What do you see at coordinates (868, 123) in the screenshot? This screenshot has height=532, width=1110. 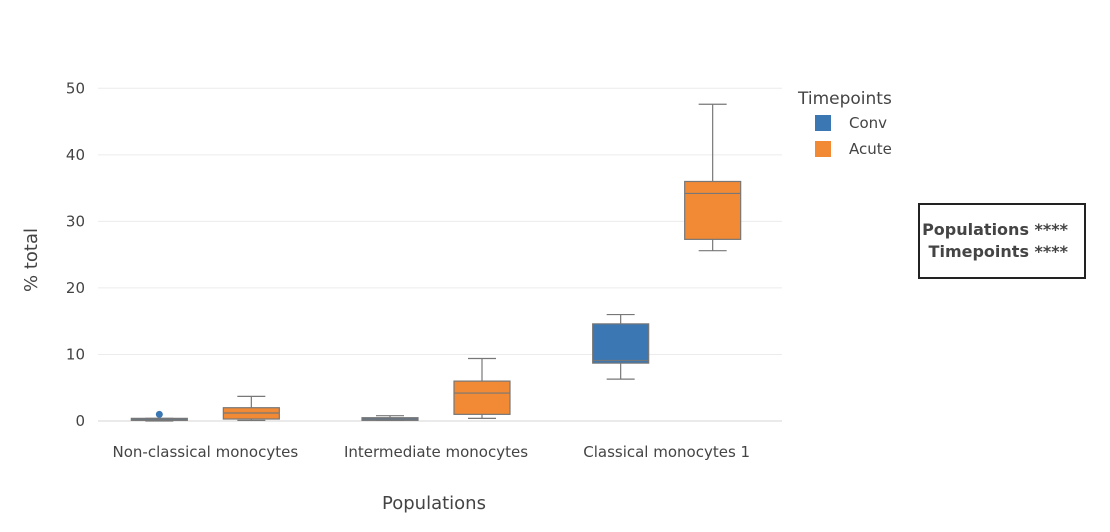 I see `legend-label-conv: Conv` at bounding box center [868, 123].